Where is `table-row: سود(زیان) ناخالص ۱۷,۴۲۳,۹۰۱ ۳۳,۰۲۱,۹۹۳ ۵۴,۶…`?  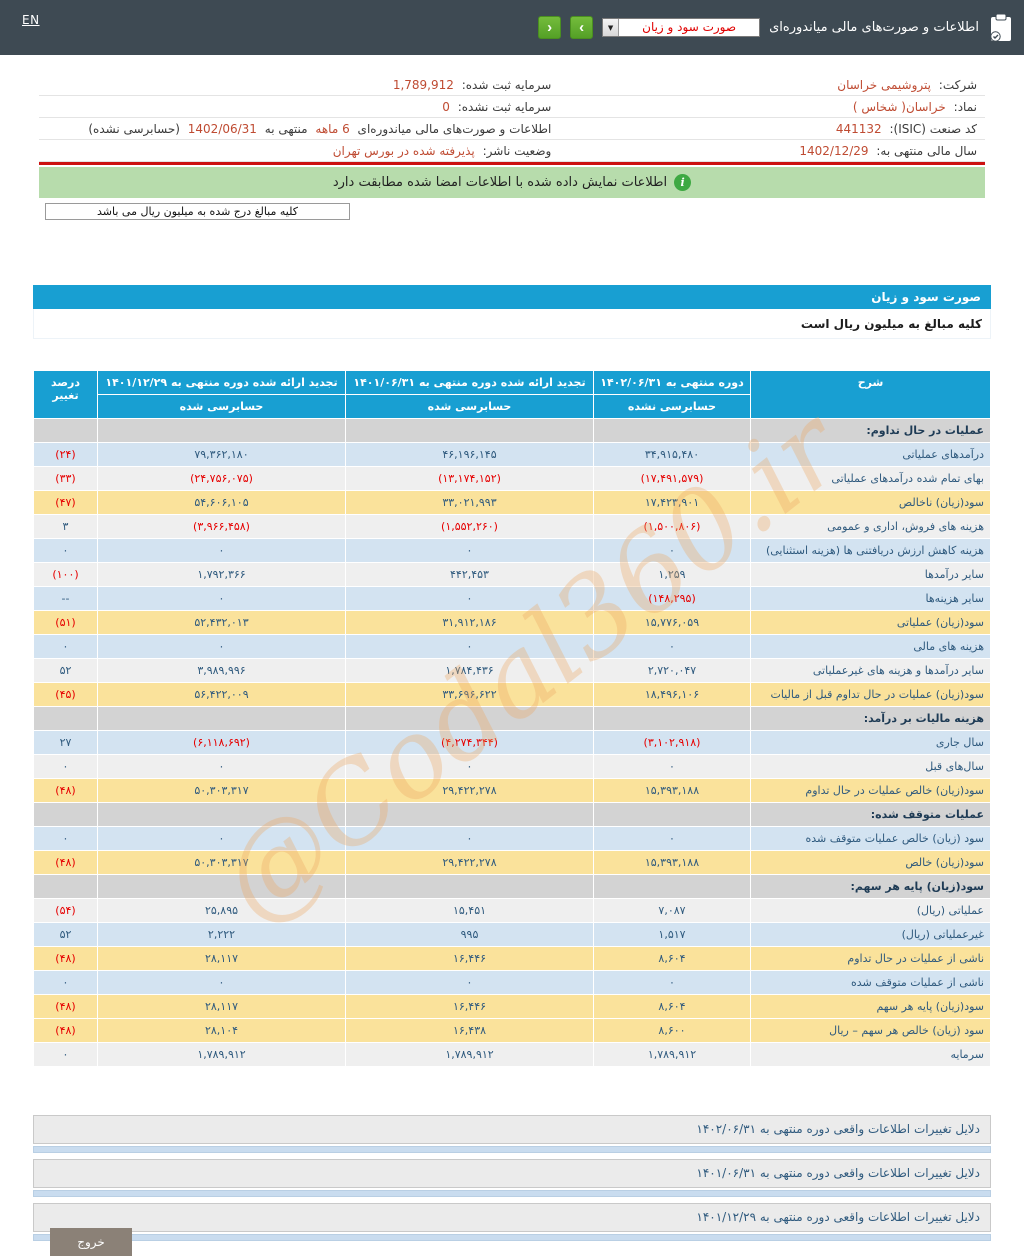 table-row: سود(زیان) ناخالص ۱۷,۴۲۳,۹۰۱ ۳۳,۰۲۱,۹۹۳ ۵۴,۶… is located at coordinates (512, 502).